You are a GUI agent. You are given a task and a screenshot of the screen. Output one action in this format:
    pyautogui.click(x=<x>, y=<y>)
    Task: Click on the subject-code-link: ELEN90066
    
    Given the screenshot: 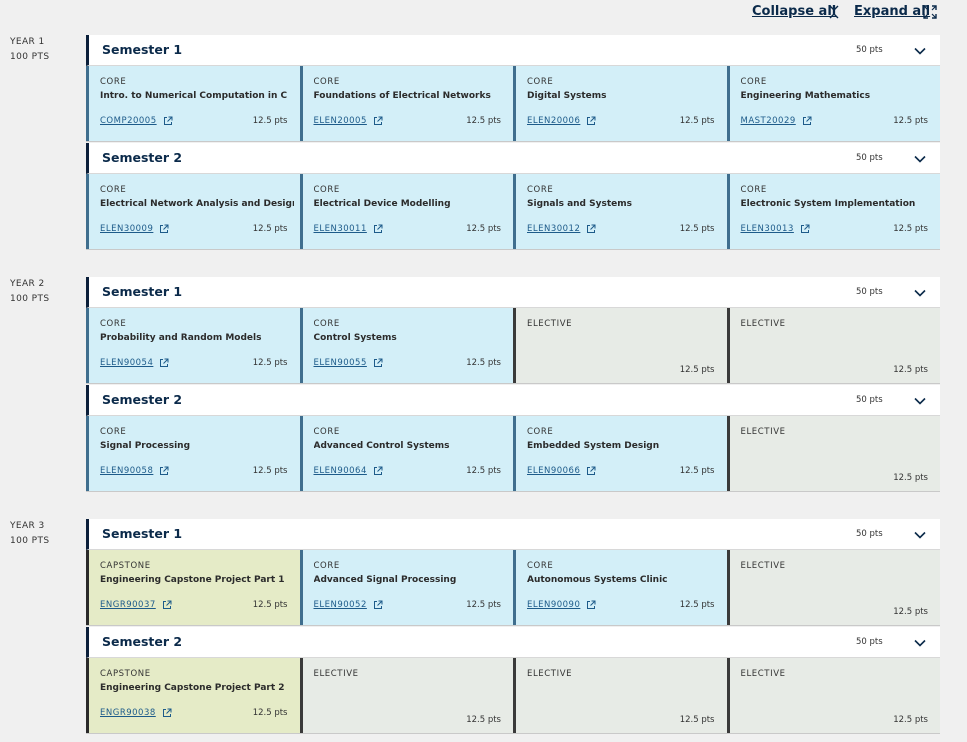 What is the action you would take?
    pyautogui.click(x=554, y=471)
    